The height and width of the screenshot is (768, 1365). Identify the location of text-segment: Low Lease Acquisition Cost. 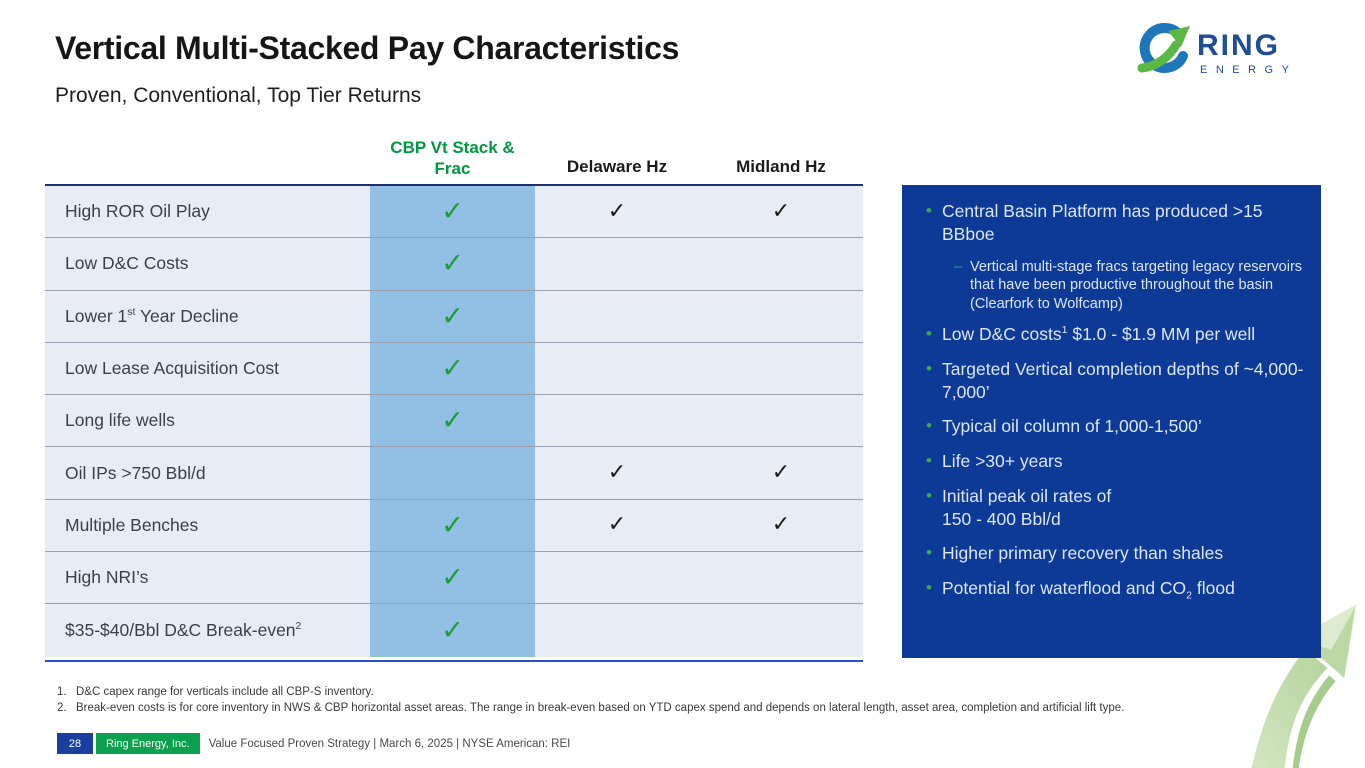
(172, 368).